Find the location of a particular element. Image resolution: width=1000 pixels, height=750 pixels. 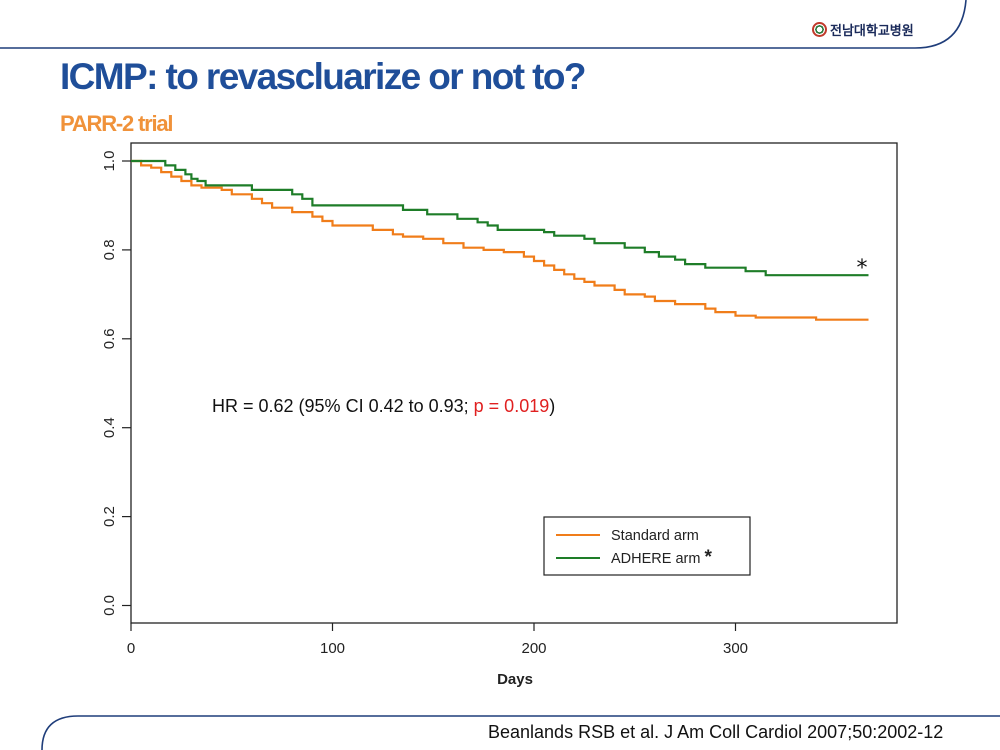

x-axis-label: Days is located at coordinates (515, 679).